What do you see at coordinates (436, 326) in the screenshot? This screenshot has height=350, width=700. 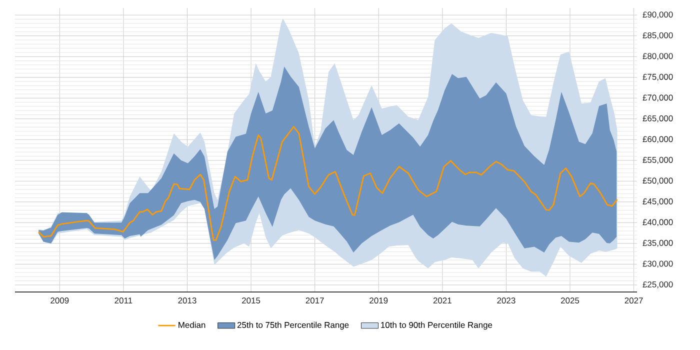 I see `legend-label: 10th to 90th Percentile Range` at bounding box center [436, 326].